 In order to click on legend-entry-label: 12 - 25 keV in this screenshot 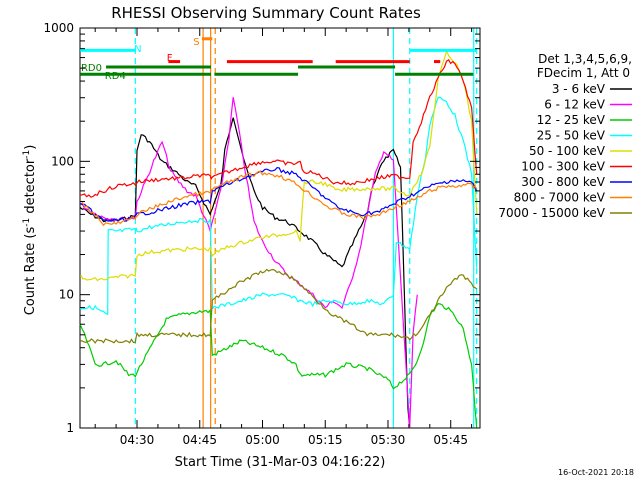, I will do `click(571, 120)`.